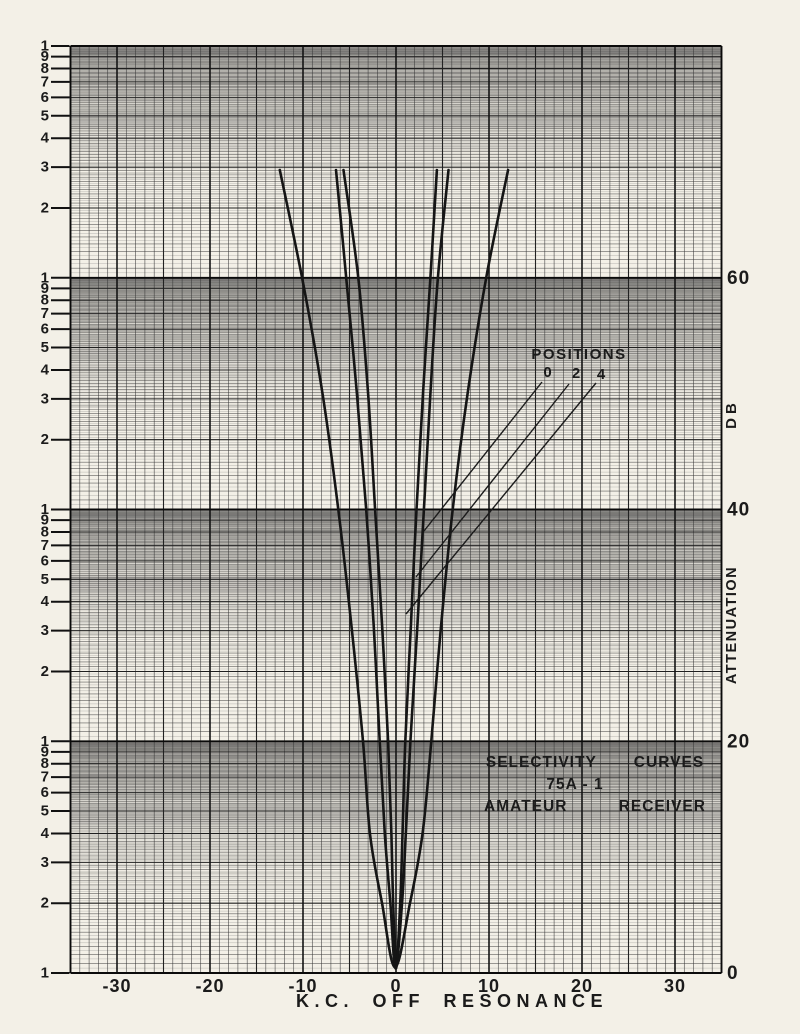 Image resolution: width=800 pixels, height=1034 pixels. I want to click on x-tick-label: 0, so click(395, 986).